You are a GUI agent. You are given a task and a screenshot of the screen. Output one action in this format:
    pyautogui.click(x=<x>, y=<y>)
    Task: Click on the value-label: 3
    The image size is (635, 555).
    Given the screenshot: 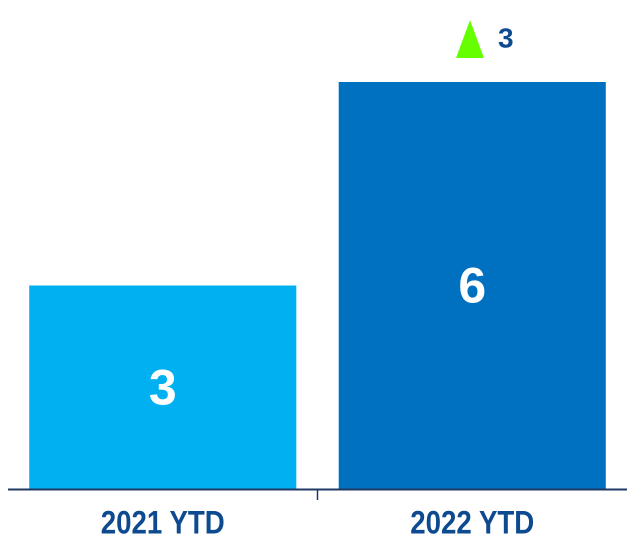 What is the action you would take?
    pyautogui.click(x=163, y=387)
    